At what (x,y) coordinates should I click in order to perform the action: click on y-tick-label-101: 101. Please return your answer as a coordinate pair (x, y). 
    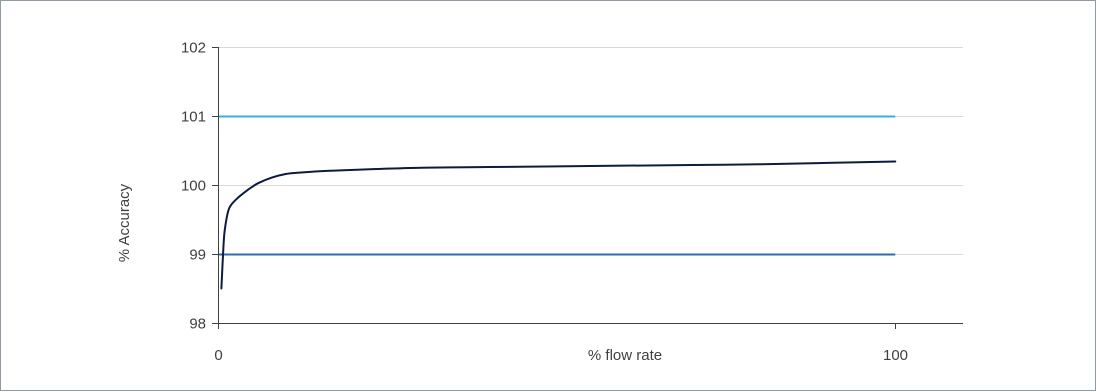
    Looking at the image, I should click on (193, 117).